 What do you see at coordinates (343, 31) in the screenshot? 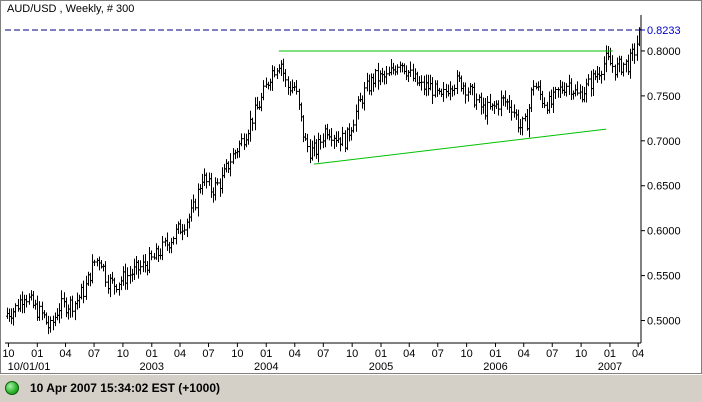
I see `price-marker: 0.8233` at bounding box center [343, 31].